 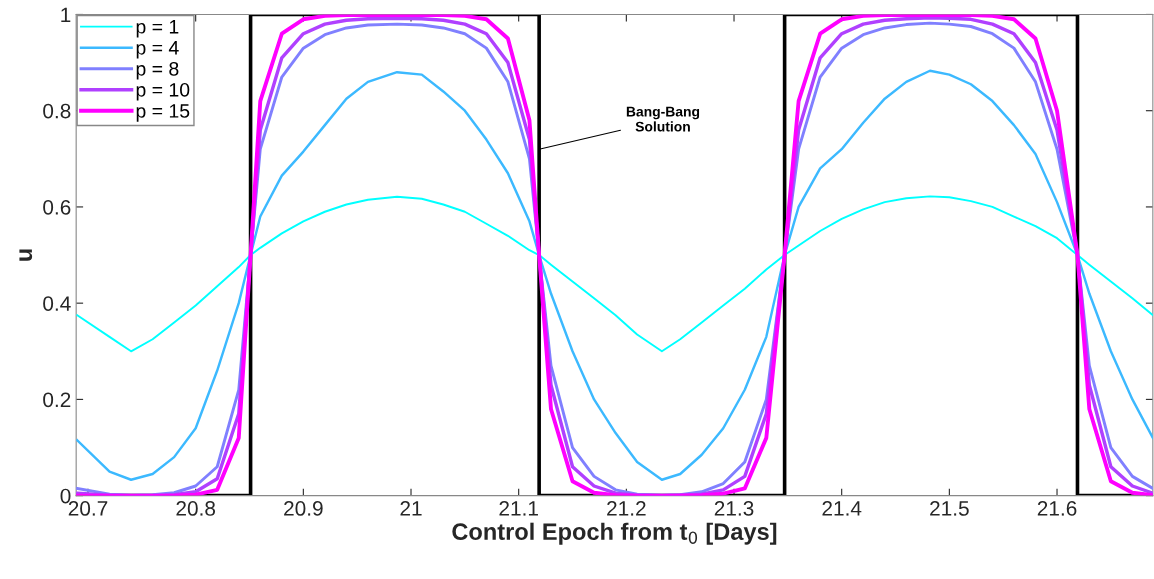 I want to click on legend-label: p = 10, so click(x=163, y=91).